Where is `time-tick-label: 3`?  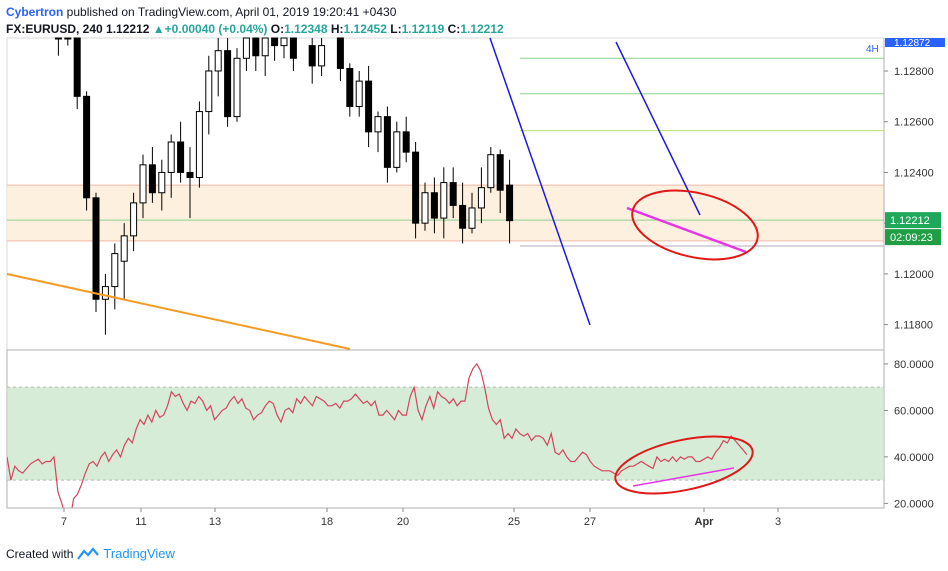 time-tick-label: 3 is located at coordinates (778, 522).